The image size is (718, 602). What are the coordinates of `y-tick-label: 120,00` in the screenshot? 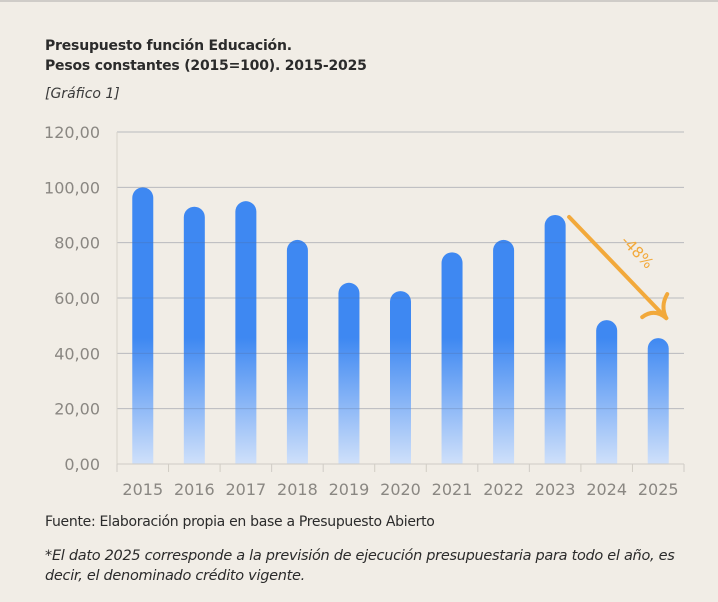 It's located at (72, 132).